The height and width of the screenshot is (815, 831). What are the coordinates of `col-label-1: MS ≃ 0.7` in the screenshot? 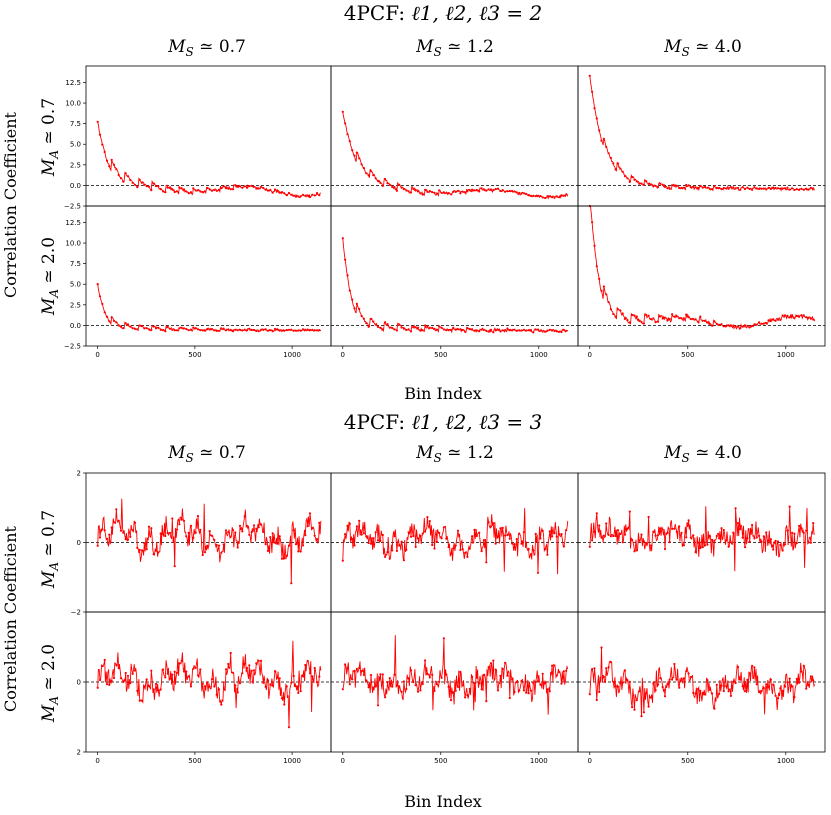 It's located at (206, 48).